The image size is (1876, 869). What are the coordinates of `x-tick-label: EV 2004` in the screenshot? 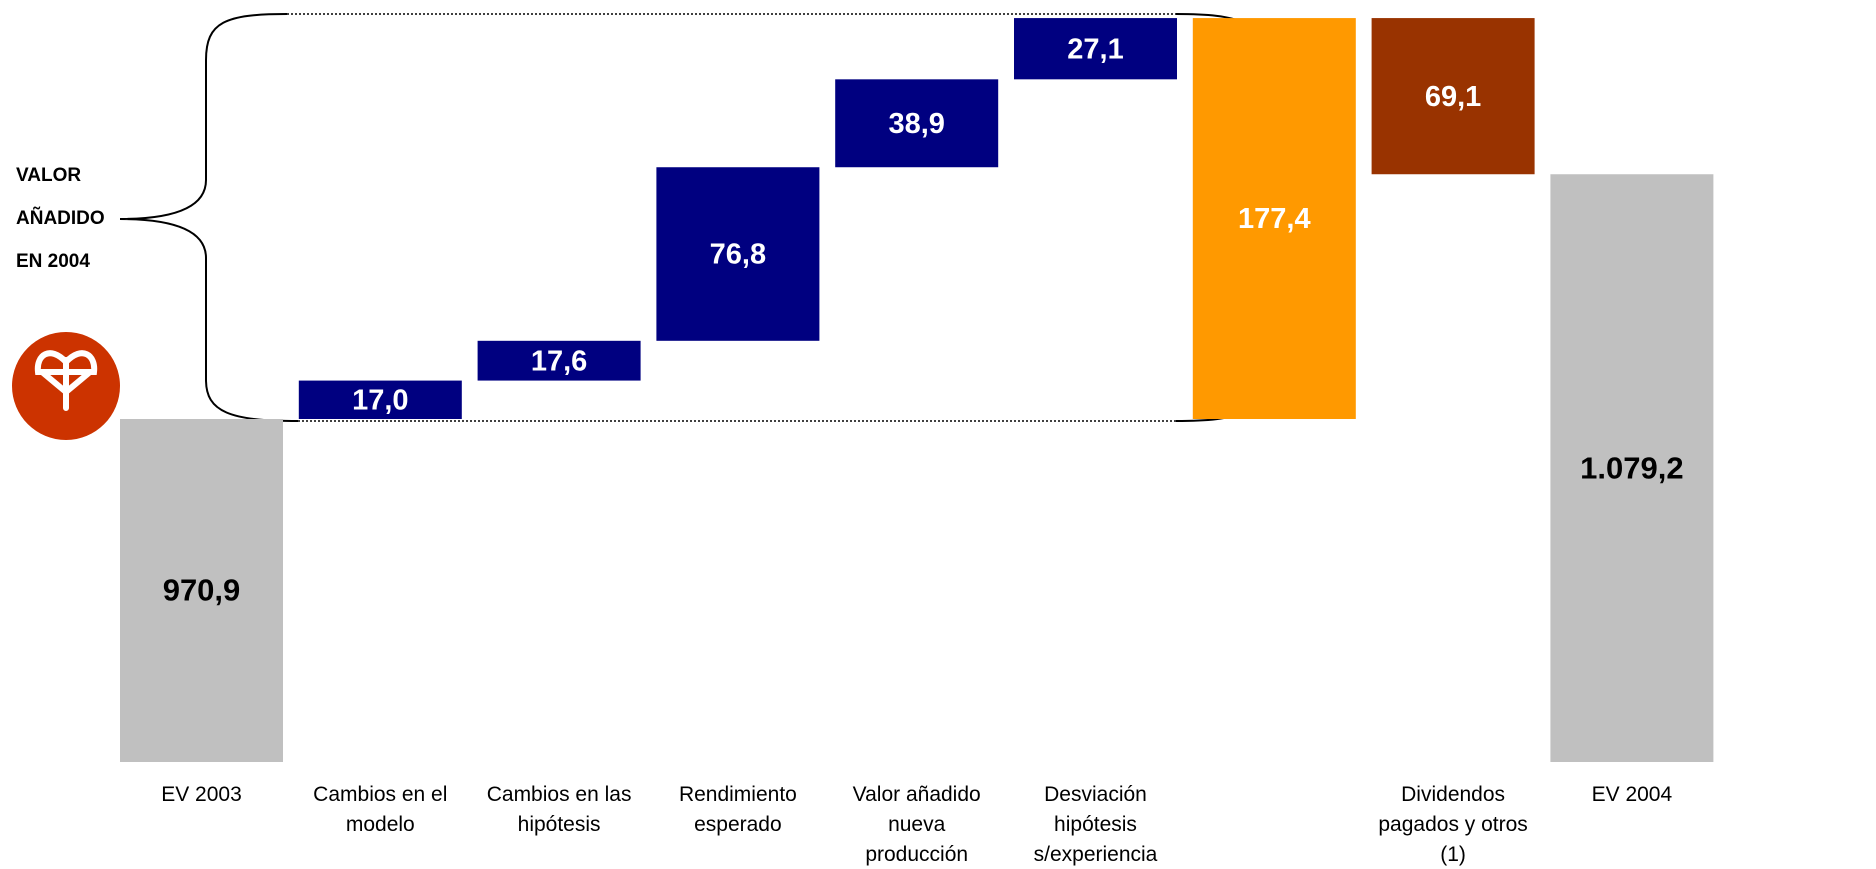 It's located at (1632, 794).